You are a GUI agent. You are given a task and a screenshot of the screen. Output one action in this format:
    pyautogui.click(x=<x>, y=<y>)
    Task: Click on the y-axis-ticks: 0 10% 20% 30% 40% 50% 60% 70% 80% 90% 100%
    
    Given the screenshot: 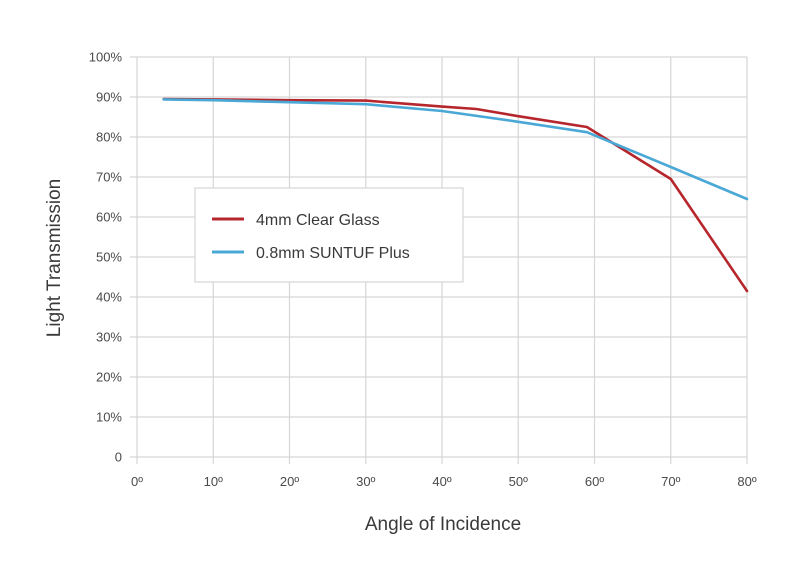 What is the action you would take?
    pyautogui.click(x=106, y=257)
    